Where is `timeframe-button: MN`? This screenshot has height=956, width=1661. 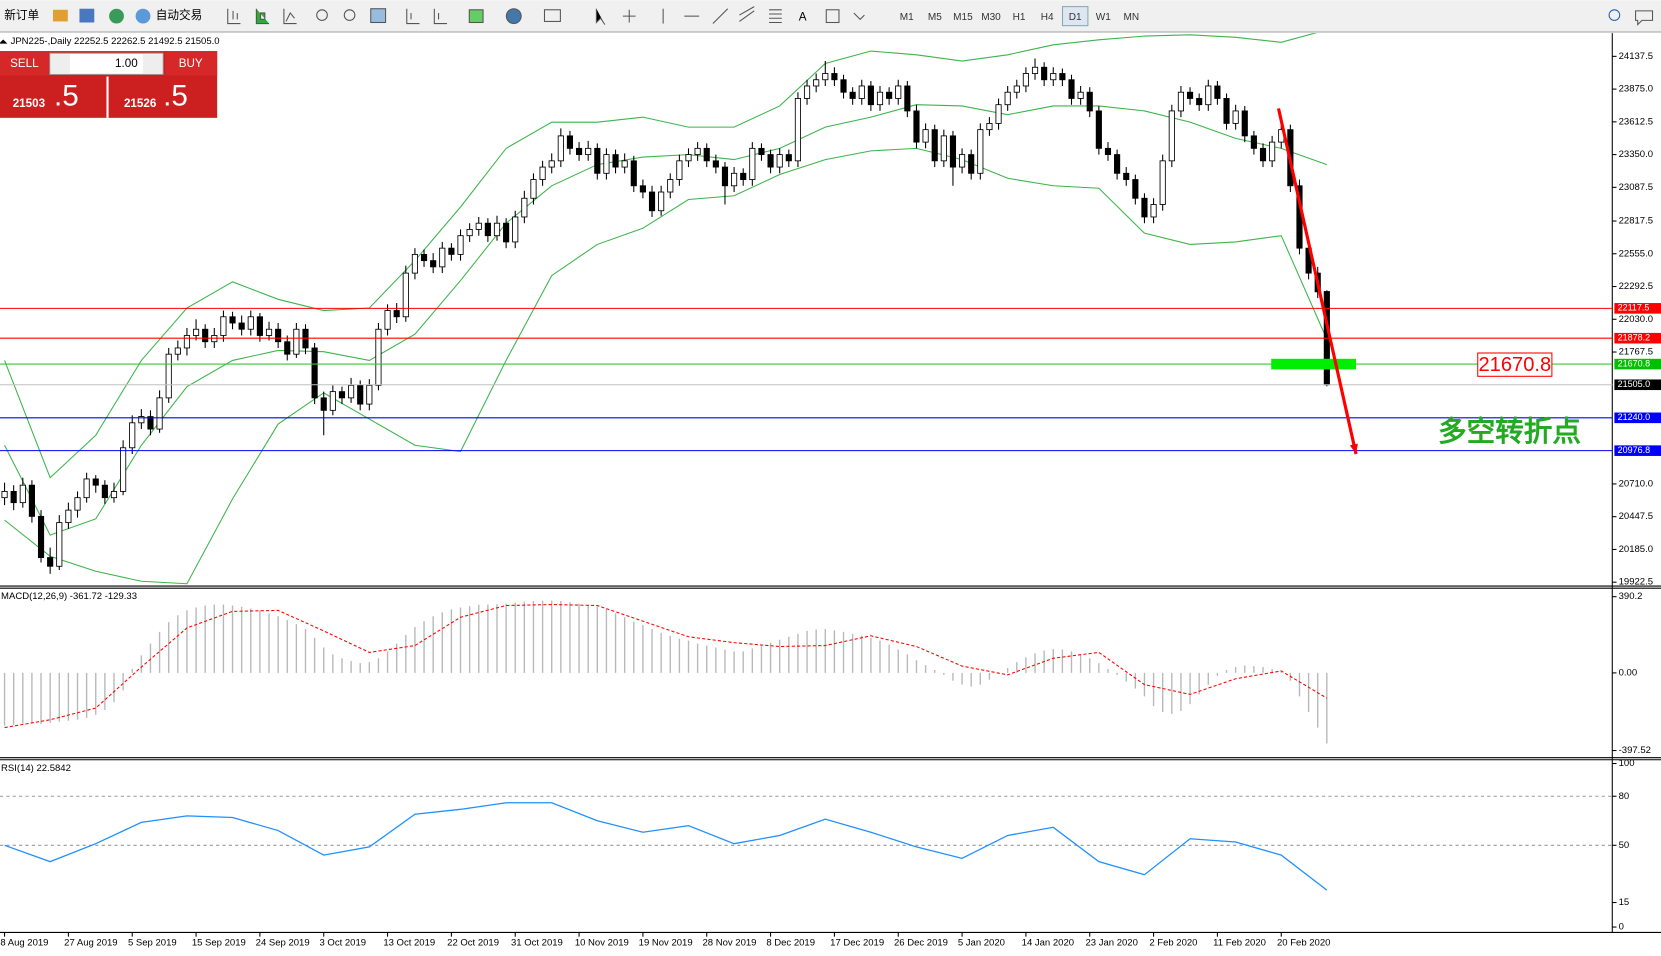 timeframe-button: MN is located at coordinates (1132, 17).